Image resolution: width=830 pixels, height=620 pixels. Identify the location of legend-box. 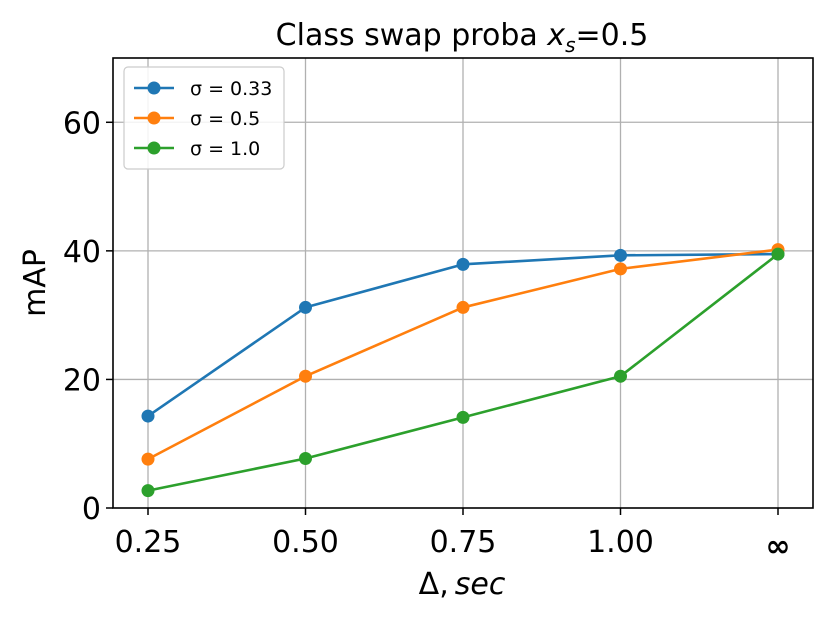
(204, 118).